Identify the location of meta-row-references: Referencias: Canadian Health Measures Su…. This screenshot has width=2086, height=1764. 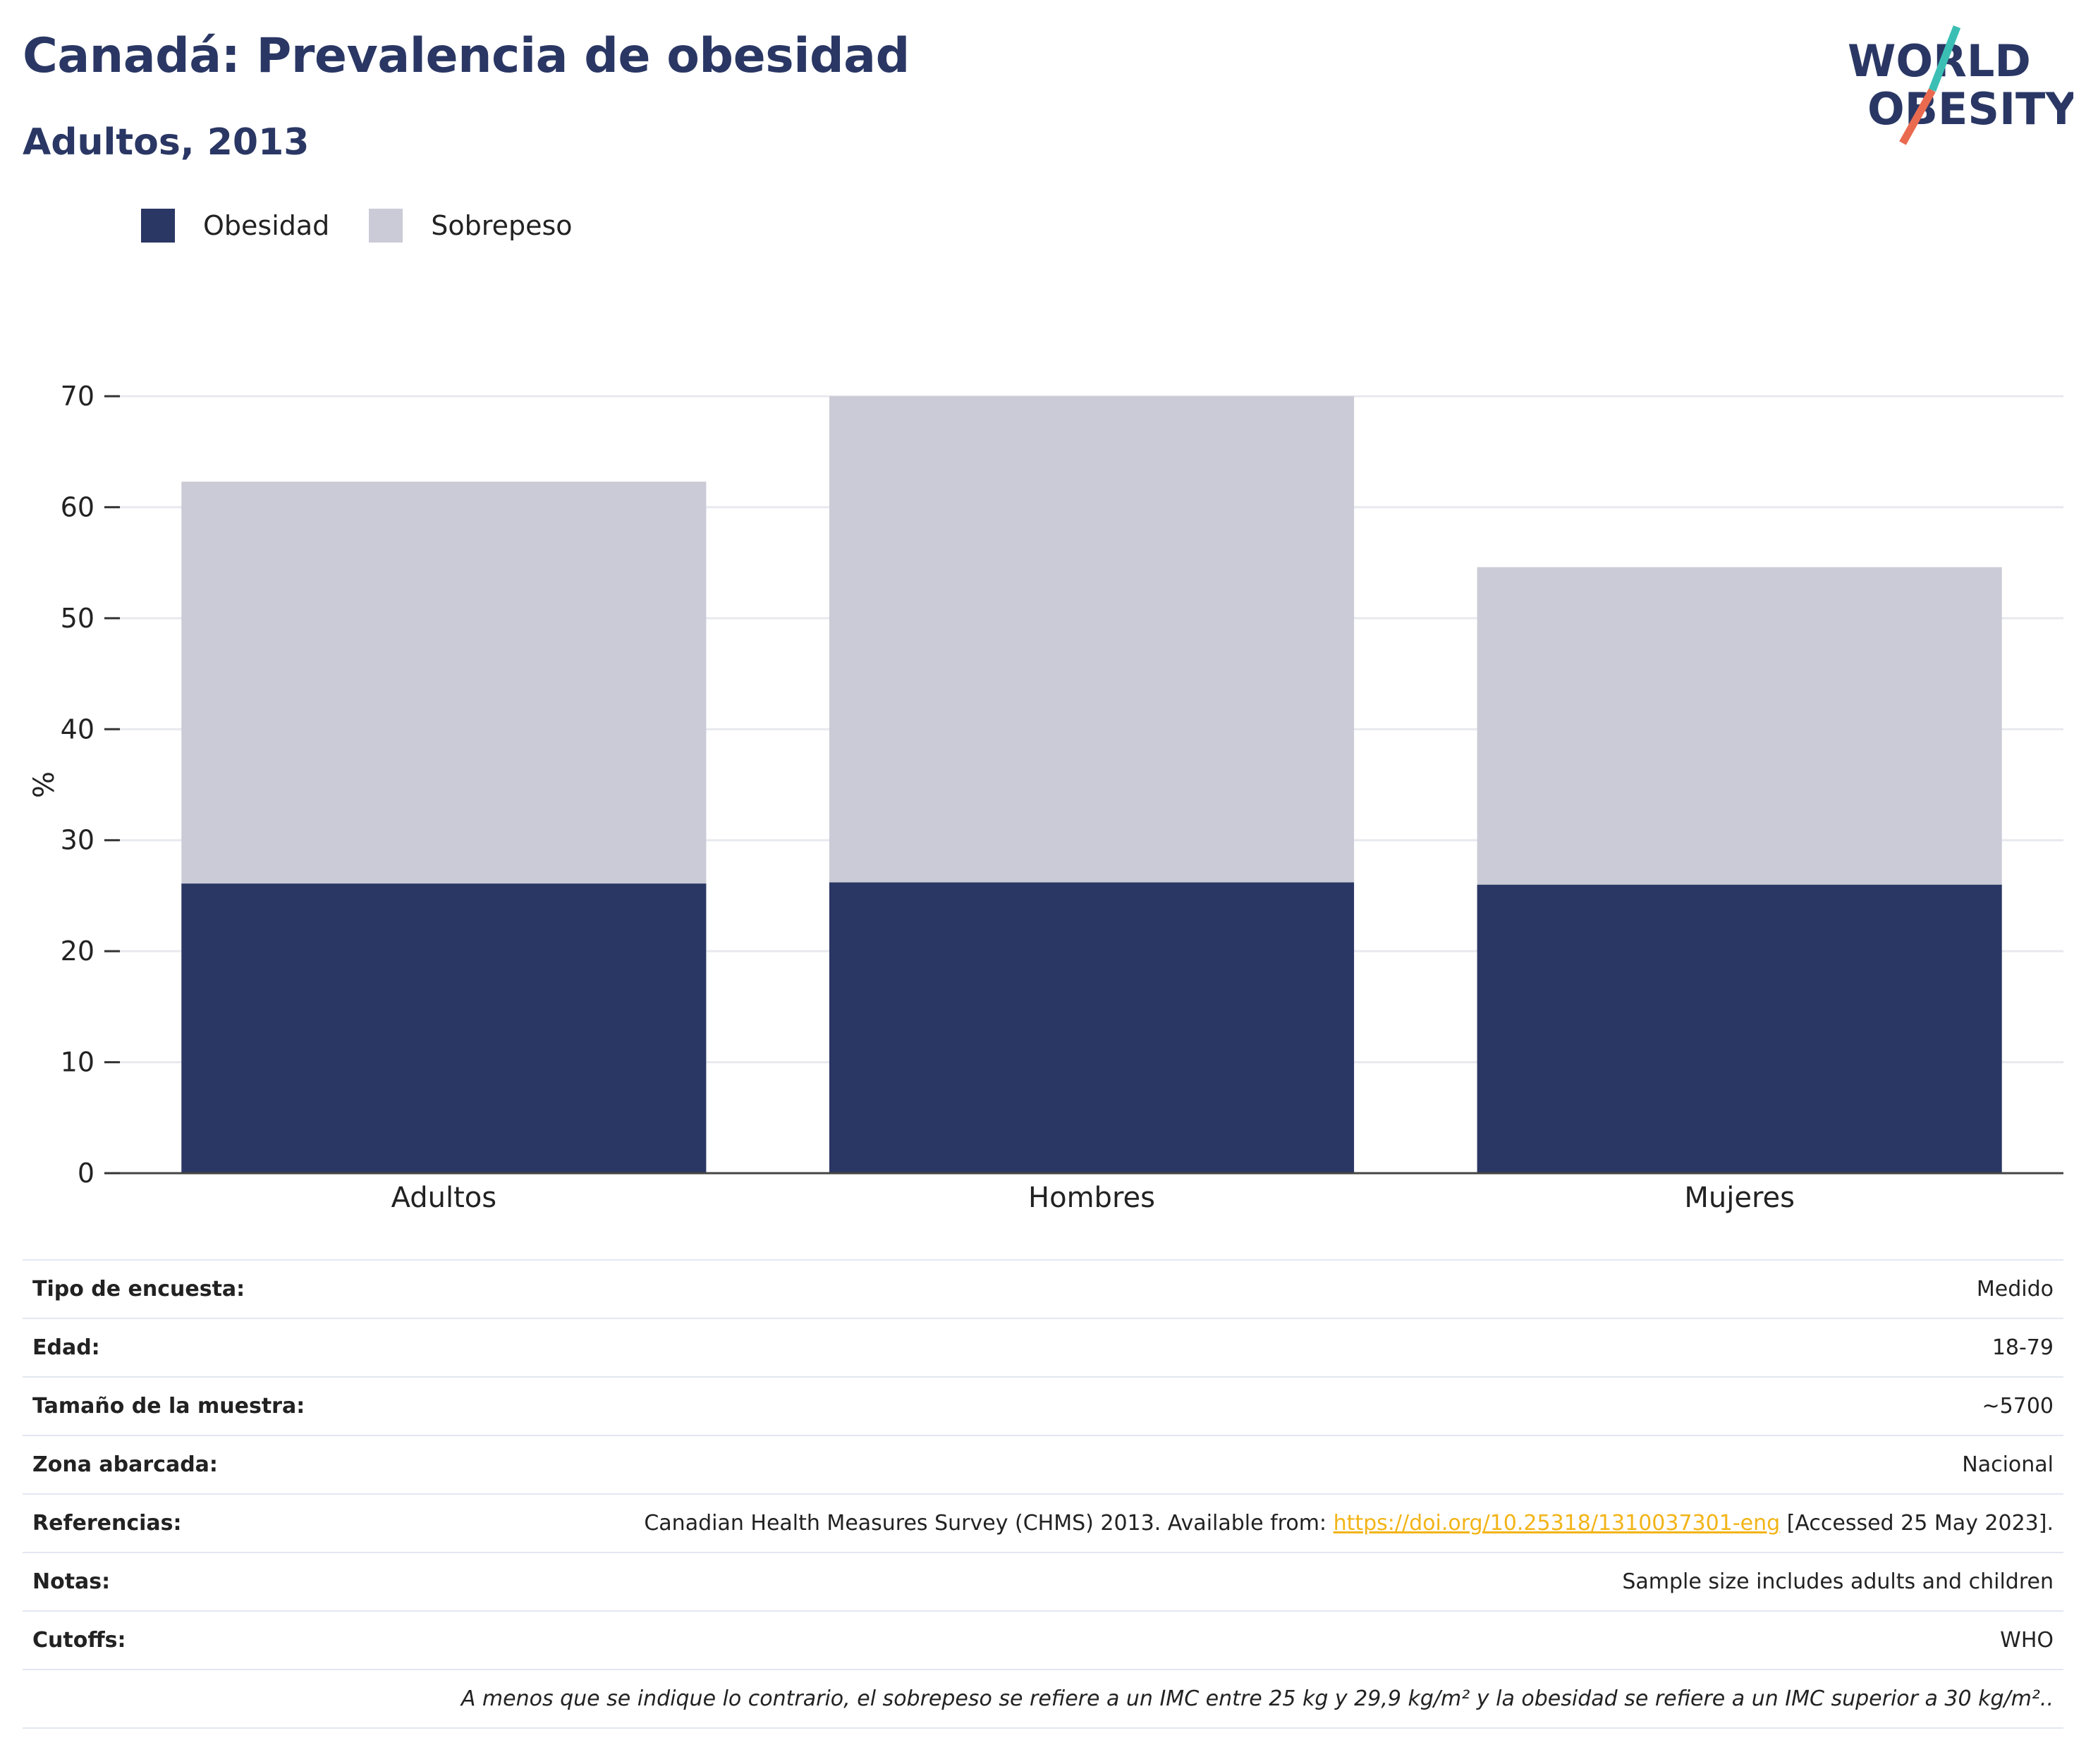
(1043, 1524).